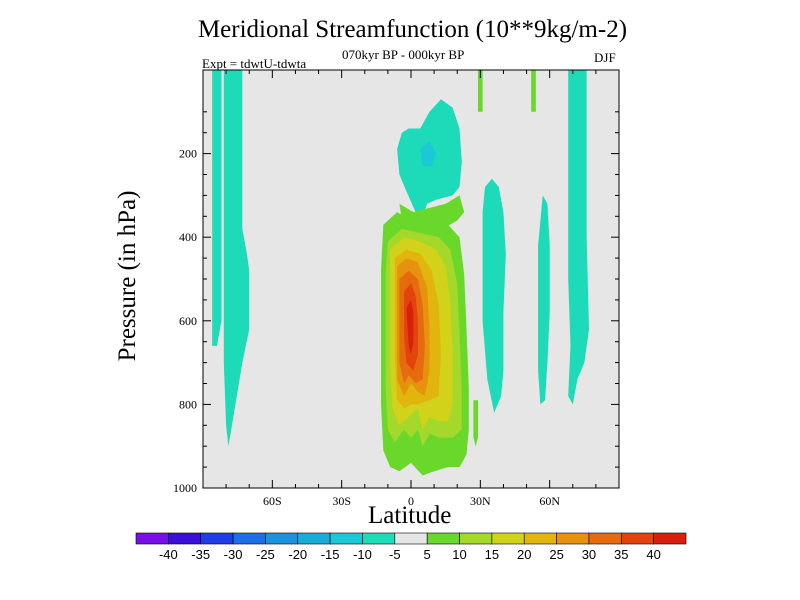 This screenshot has width=800, height=600. I want to click on colorbar-label: -35, so click(200, 554).